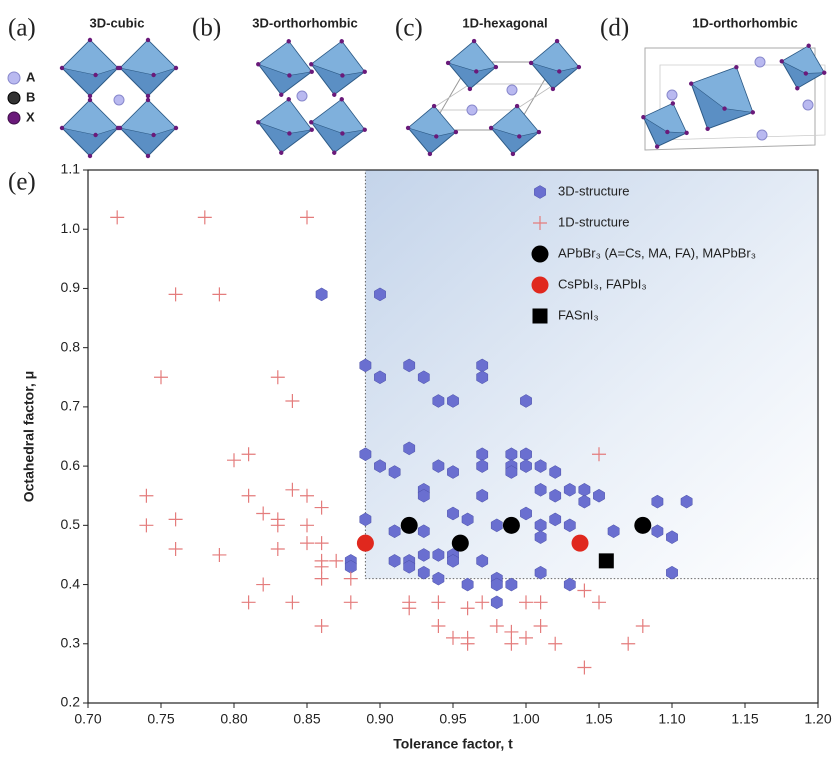  I want to click on atom-key-label: B, so click(30, 96).